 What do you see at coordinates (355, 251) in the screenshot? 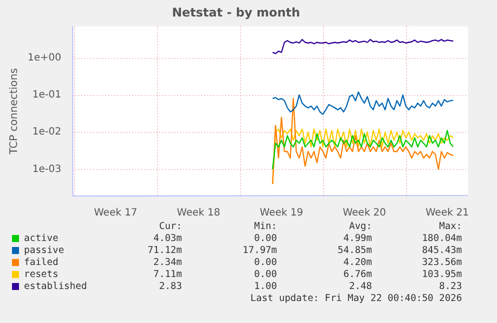
I see `text: 54.85m` at bounding box center [355, 251].